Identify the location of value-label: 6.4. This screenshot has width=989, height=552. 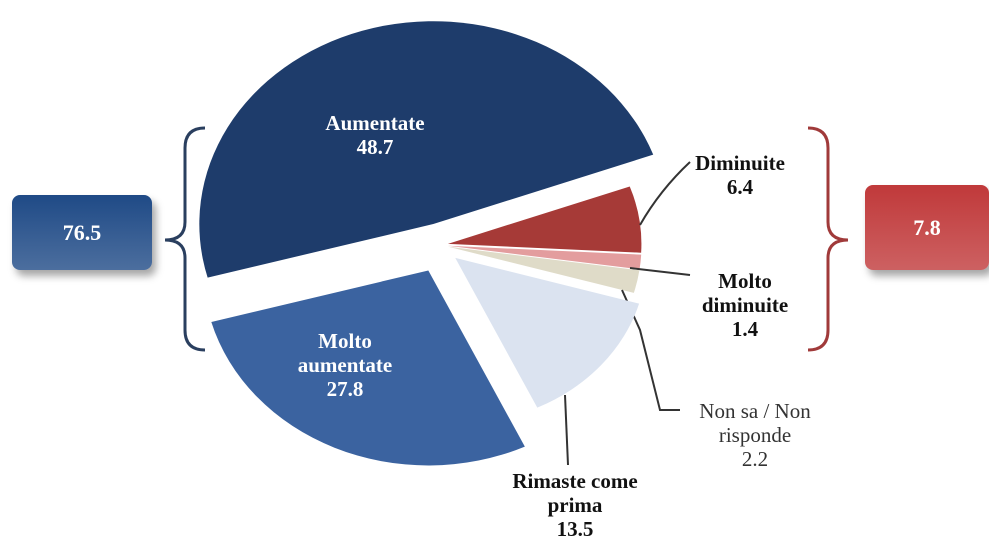
(740, 187).